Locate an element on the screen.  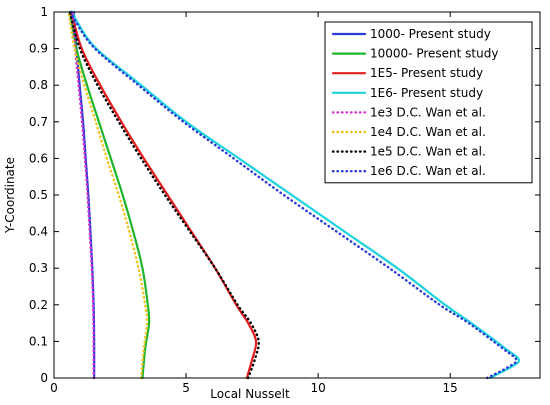
y-tick-label: 0.5 is located at coordinates (38, 195).